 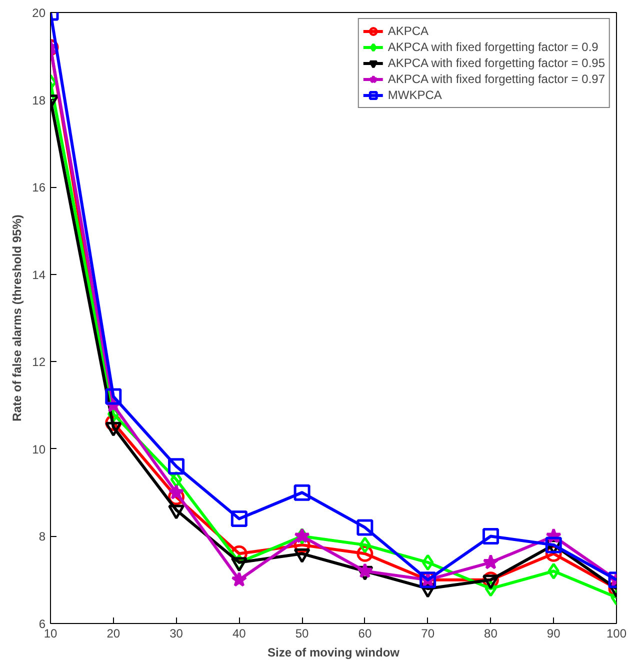 I want to click on legend-label: AKPCA with fixed forgetting factor = 0.9, so click(x=493, y=47).